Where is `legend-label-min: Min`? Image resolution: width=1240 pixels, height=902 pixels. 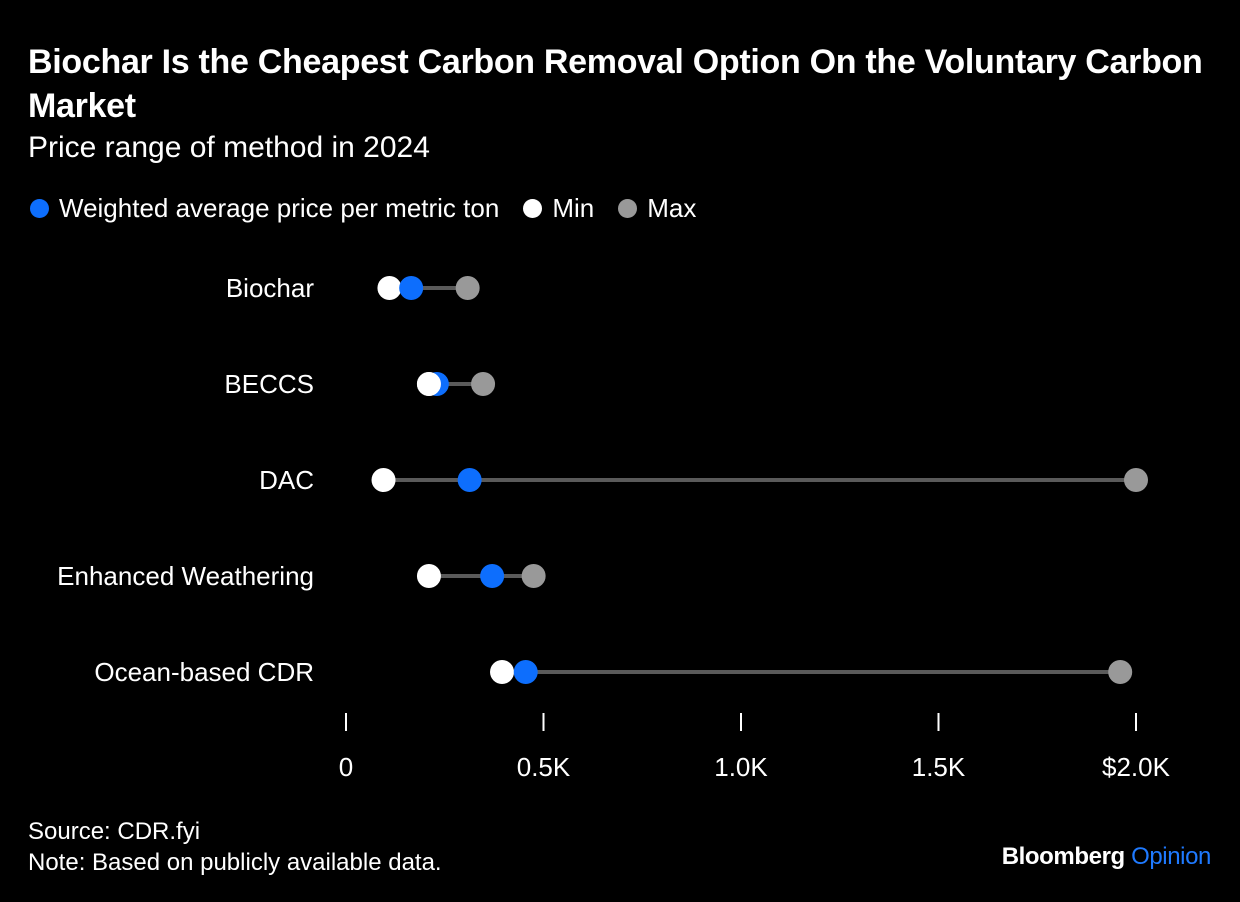
legend-label-min: Min is located at coordinates (573, 208).